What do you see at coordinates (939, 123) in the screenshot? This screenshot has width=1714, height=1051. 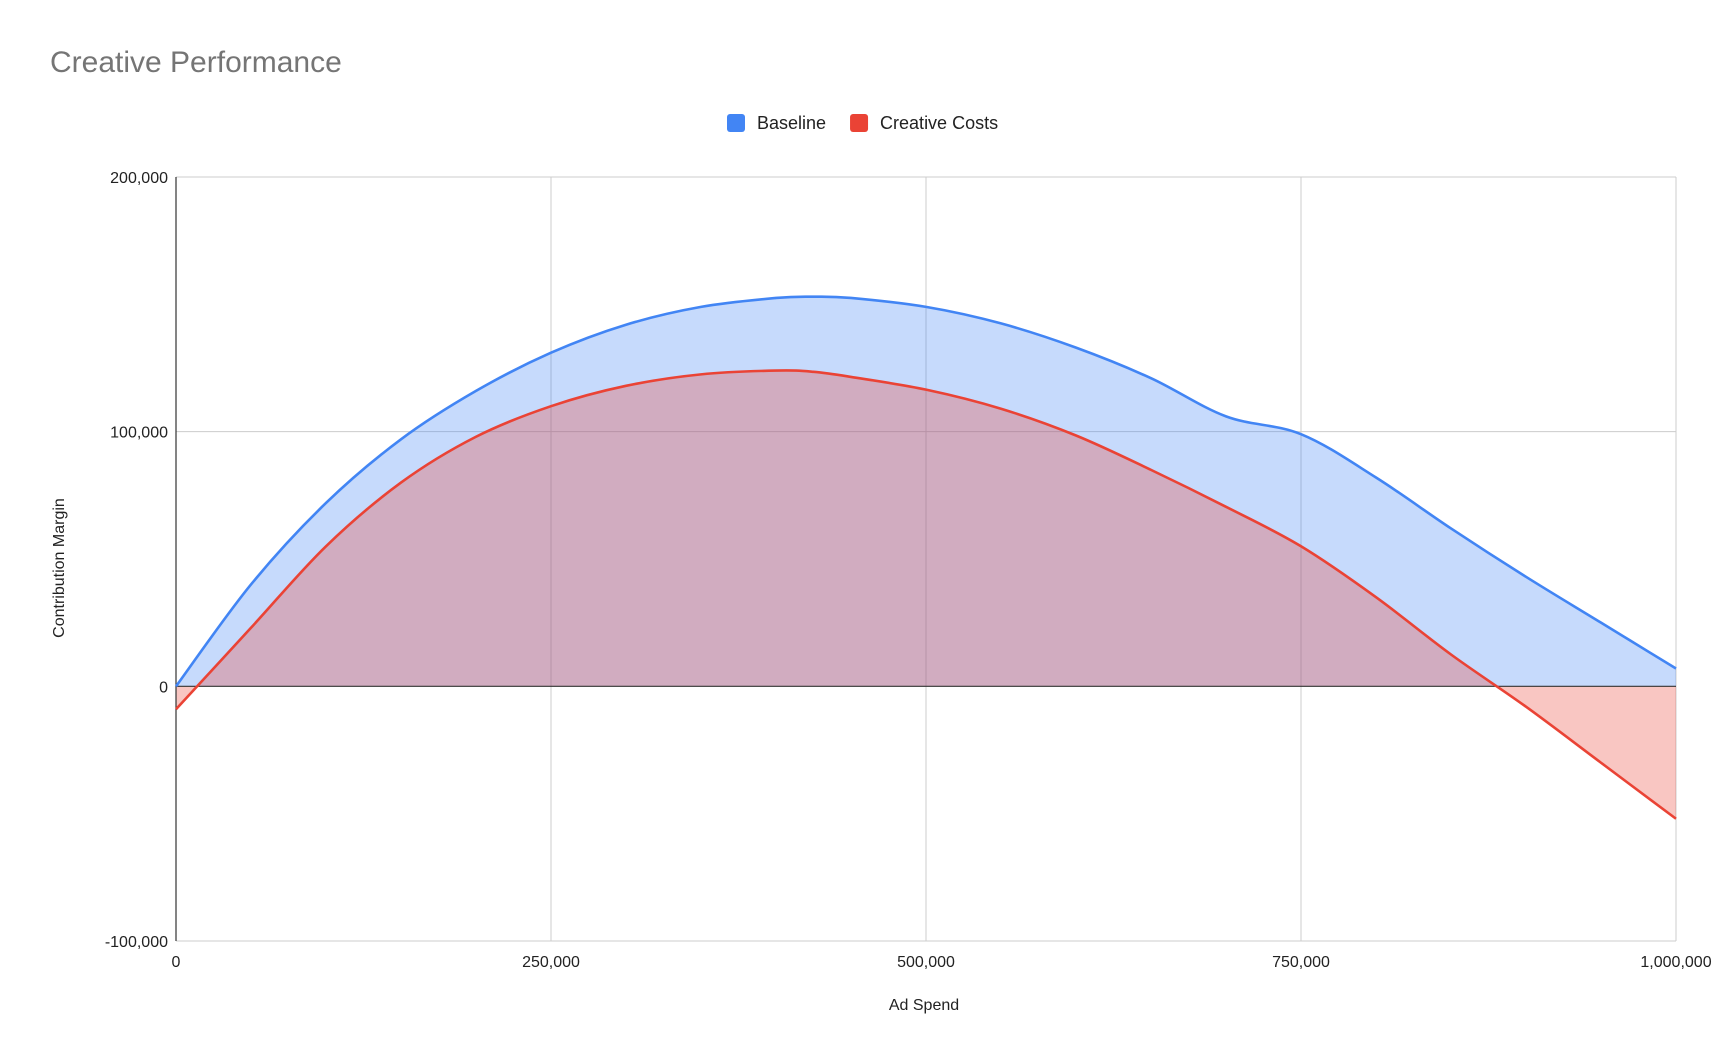 I see `legend-label: Creative Costs` at bounding box center [939, 123].